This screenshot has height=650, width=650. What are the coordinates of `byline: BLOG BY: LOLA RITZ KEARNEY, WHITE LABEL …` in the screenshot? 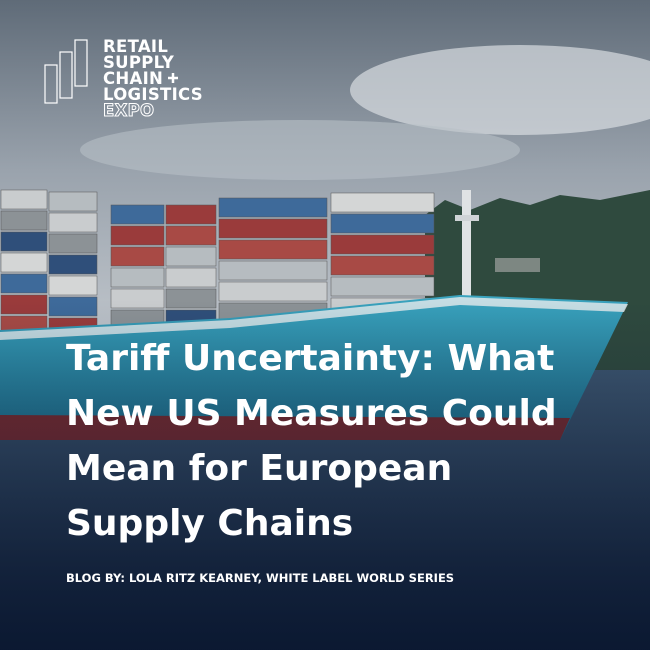 It's located at (260, 578).